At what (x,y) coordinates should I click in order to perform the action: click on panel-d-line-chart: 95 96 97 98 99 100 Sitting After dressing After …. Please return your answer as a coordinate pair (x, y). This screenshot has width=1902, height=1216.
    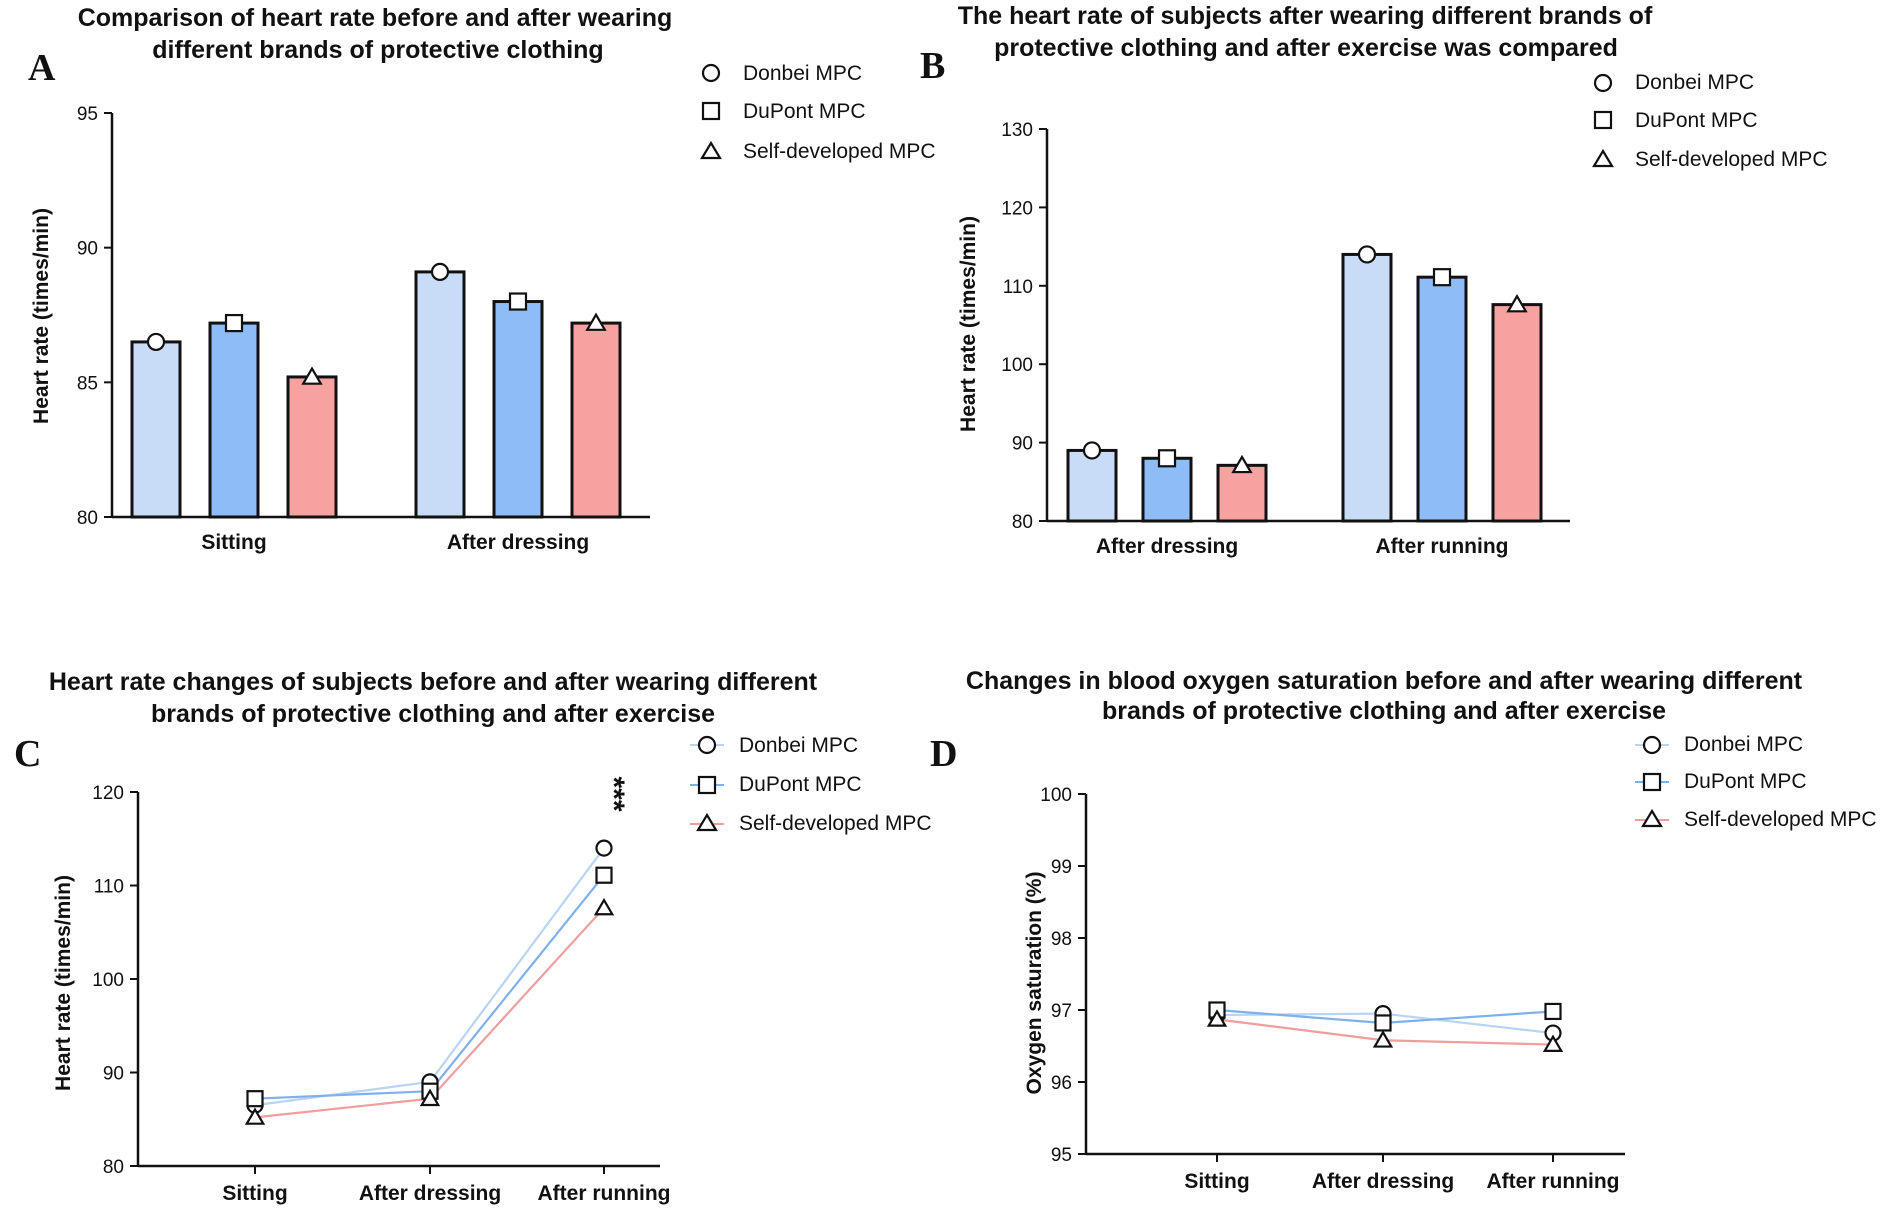
    Looking at the image, I should click on (1332, 989).